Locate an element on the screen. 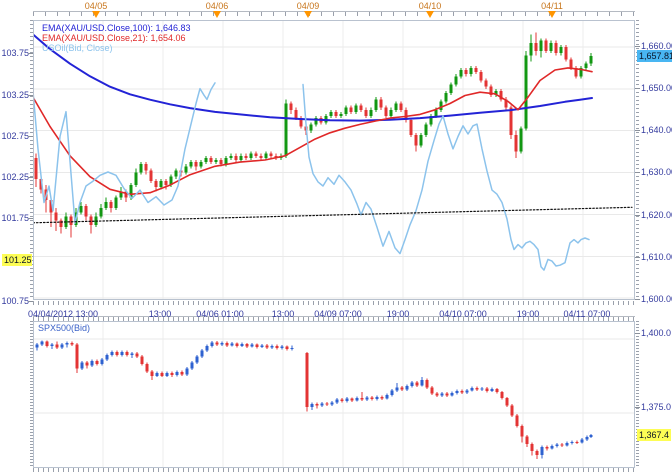 This screenshot has height=472, width=672. date-marker-label: 04/06 is located at coordinates (217, 6).